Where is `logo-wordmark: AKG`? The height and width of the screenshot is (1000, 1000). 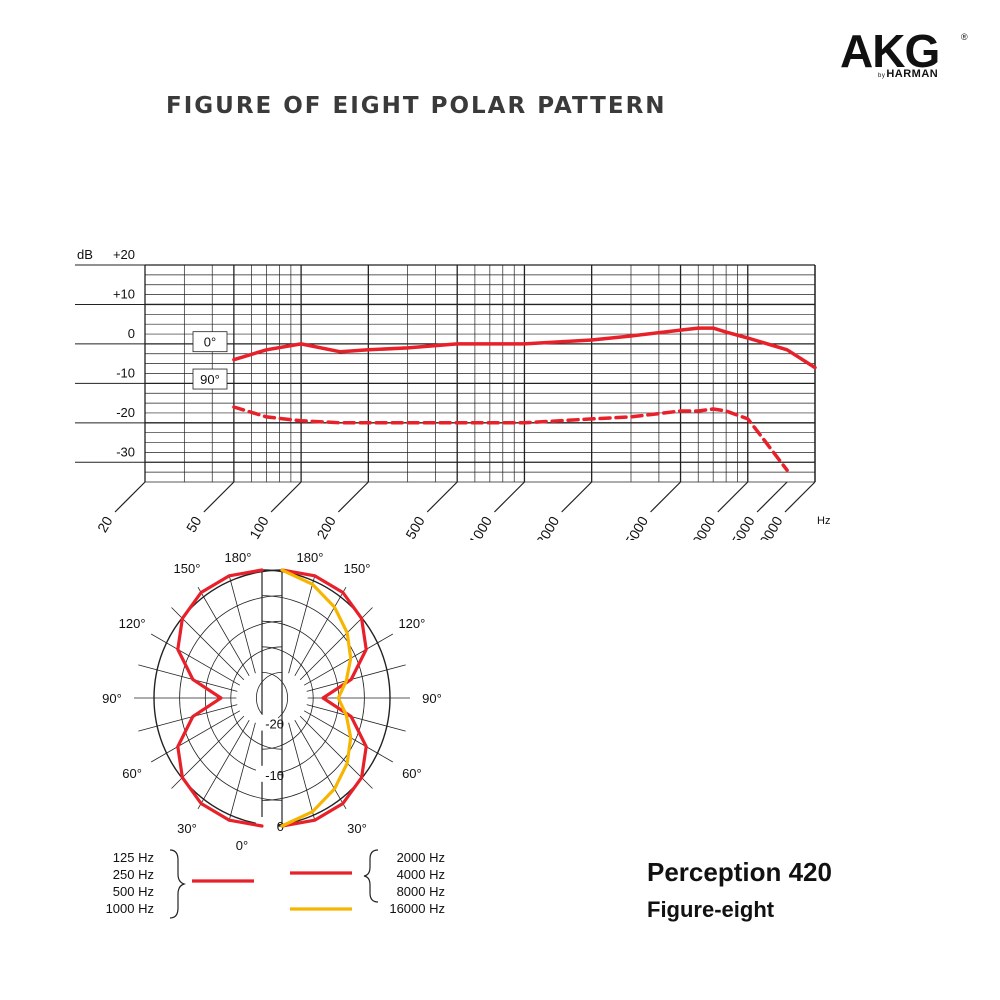
logo-wordmark: AKG is located at coordinates (890, 51).